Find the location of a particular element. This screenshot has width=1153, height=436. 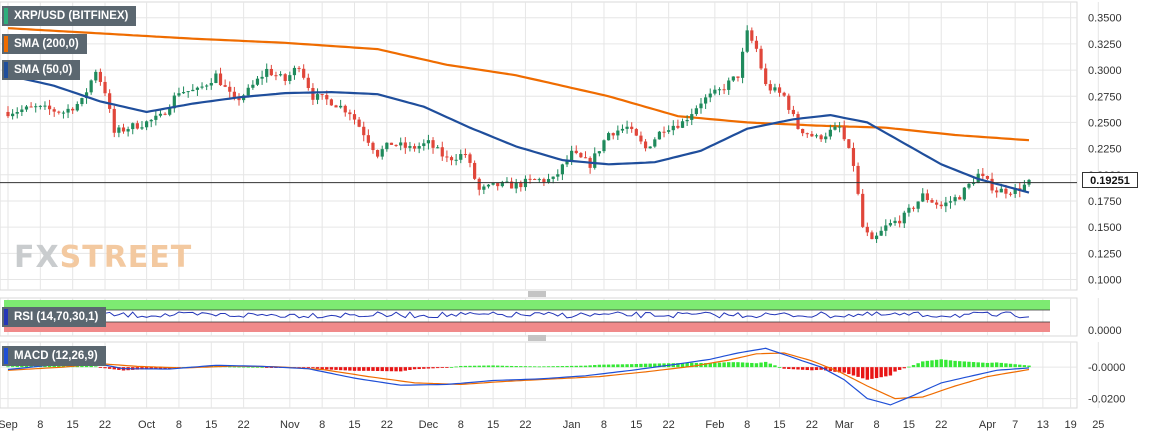

date-tick-label: Dec is located at coordinates (429, 425).